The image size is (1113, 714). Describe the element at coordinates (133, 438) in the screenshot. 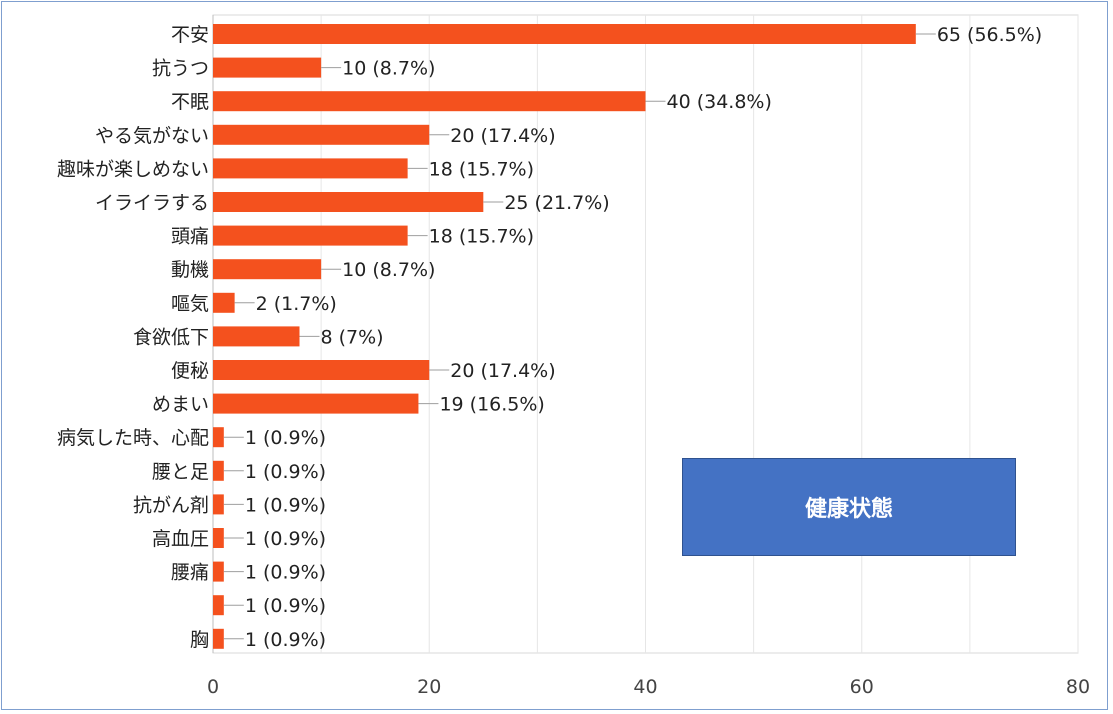

I see `category-label: 病気した時、心配` at that location.